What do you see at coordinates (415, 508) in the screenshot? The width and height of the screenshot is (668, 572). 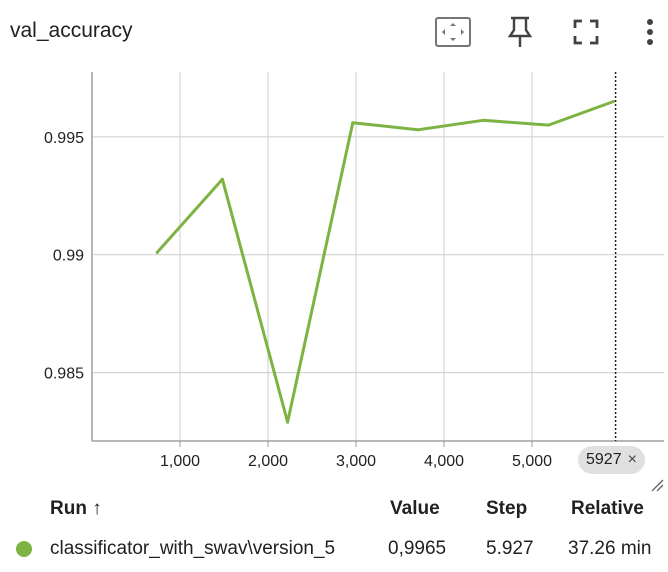 I see `column-header-value: Value` at bounding box center [415, 508].